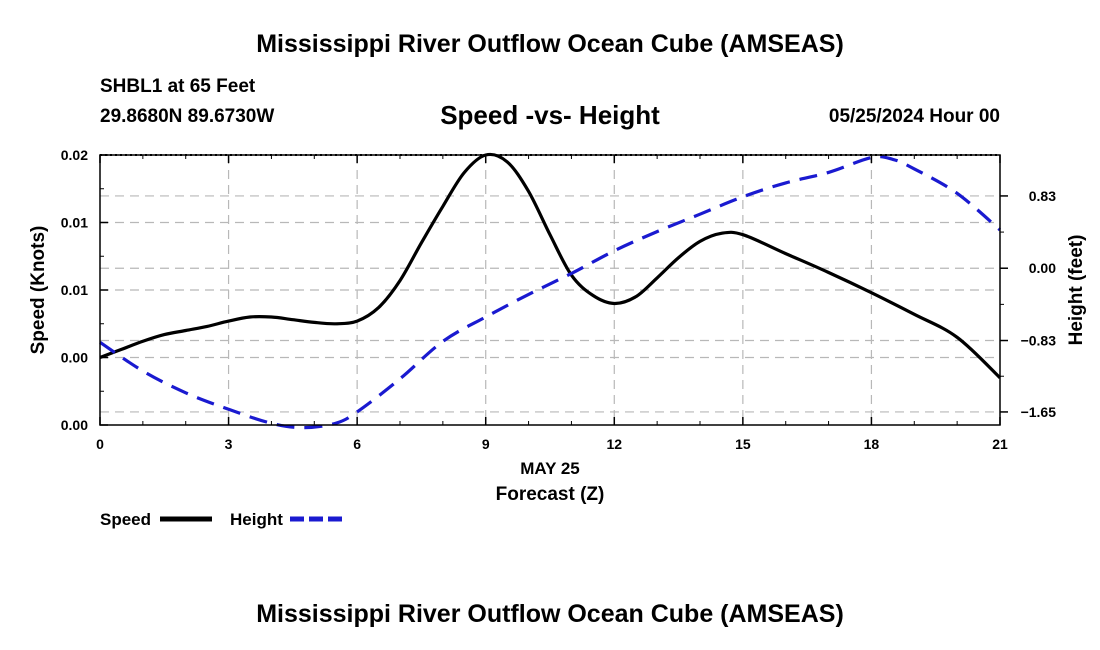 The height and width of the screenshot is (650, 1100). Describe the element at coordinates (357, 444) in the screenshot. I see `x-tick-label: 6` at that location.